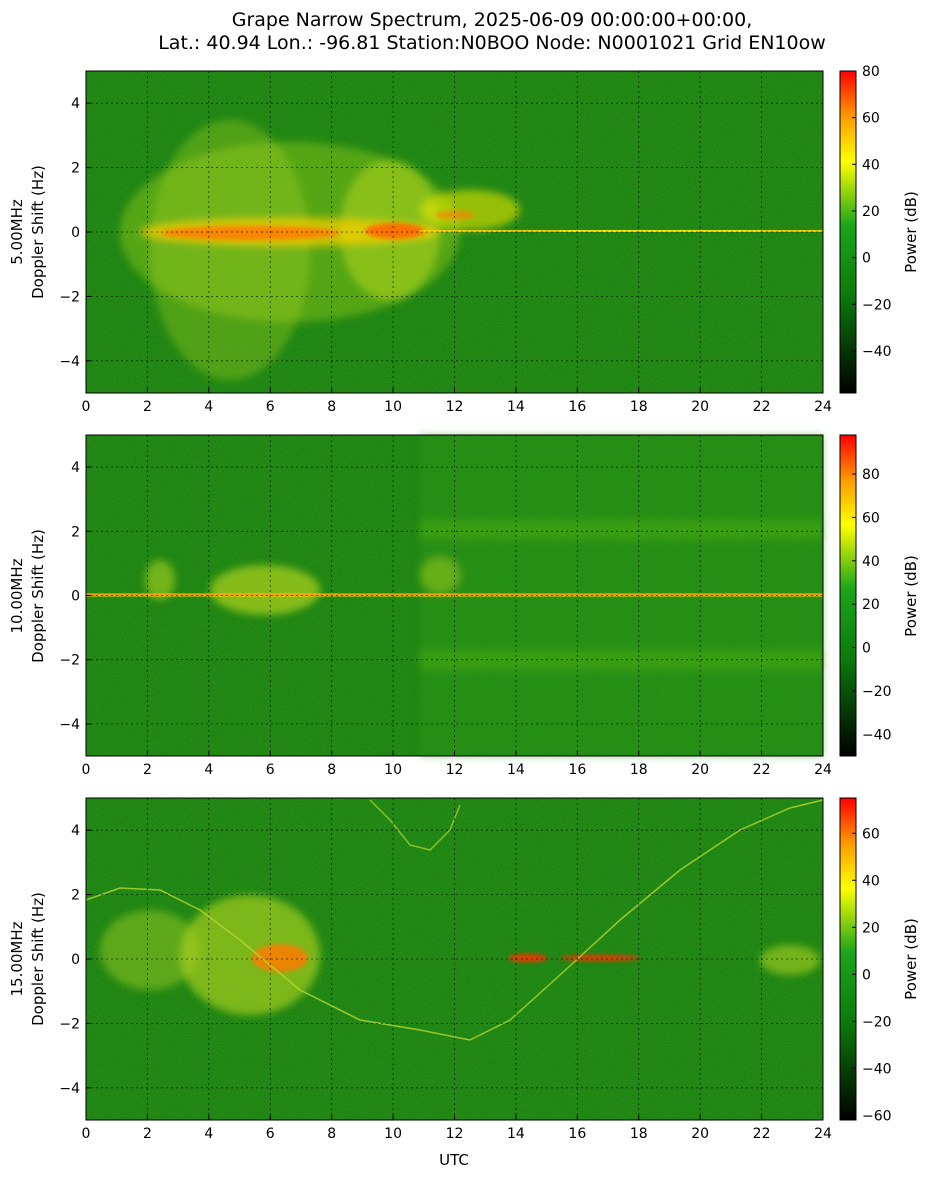 This screenshot has width=932, height=1182. I want to click on colorbar-label-5mhz: Power (dB), so click(911, 232).